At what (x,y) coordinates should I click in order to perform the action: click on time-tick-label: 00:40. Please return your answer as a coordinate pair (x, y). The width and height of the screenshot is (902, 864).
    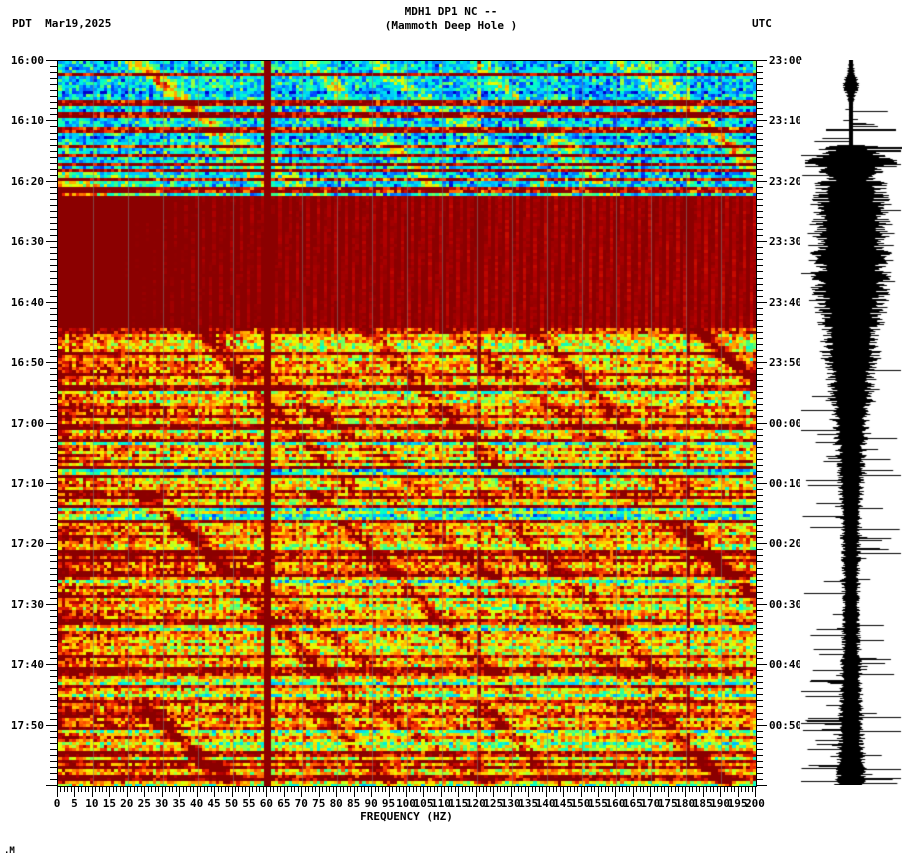
    Looking at the image, I should click on (786, 664).